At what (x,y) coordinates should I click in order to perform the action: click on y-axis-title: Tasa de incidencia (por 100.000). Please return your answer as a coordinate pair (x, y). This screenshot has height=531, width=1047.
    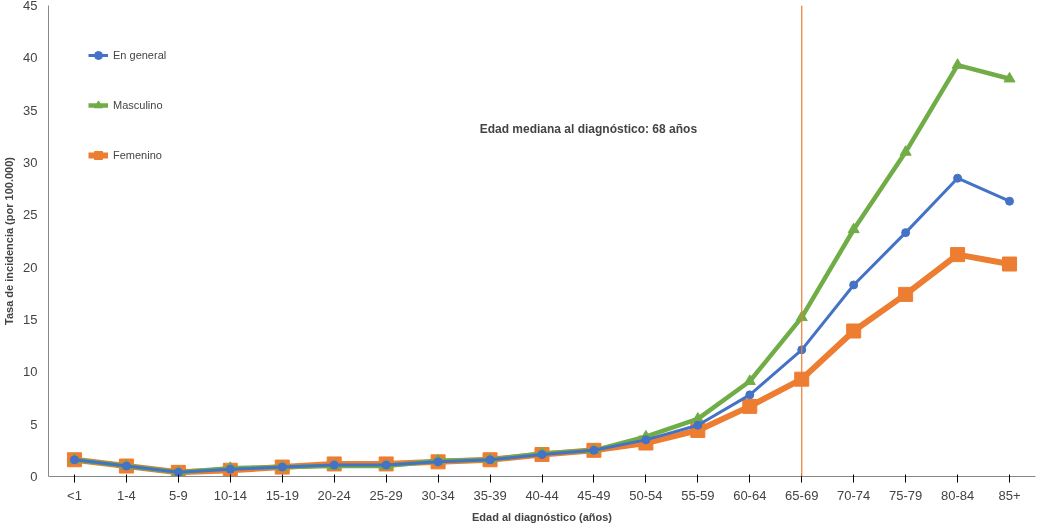
    Looking at the image, I should click on (9, 240).